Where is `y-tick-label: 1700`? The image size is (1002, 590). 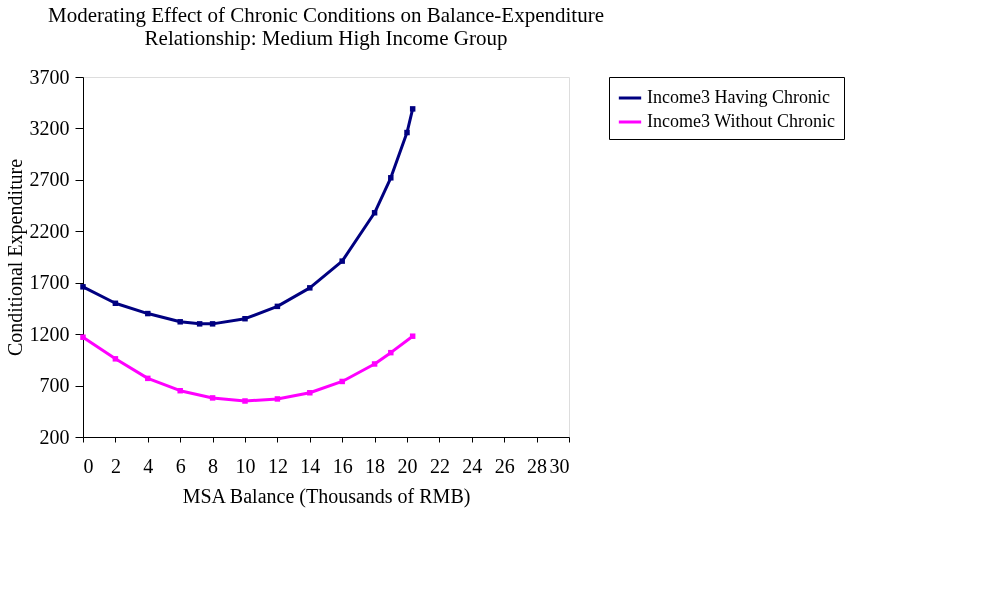
y-tick-label: 1700 is located at coordinates (49, 282).